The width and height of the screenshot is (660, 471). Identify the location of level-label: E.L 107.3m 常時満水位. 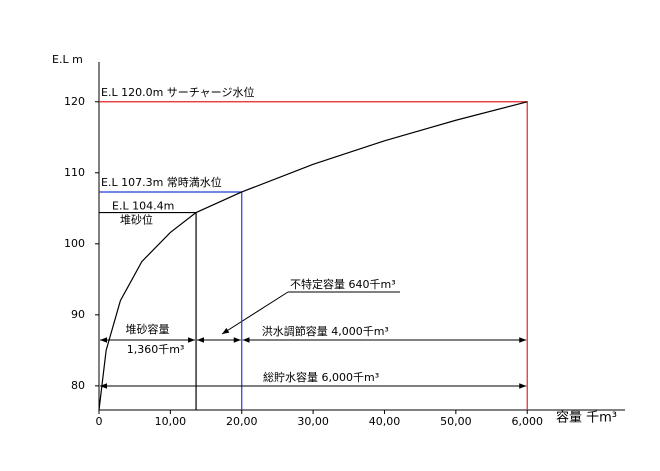
(161, 182).